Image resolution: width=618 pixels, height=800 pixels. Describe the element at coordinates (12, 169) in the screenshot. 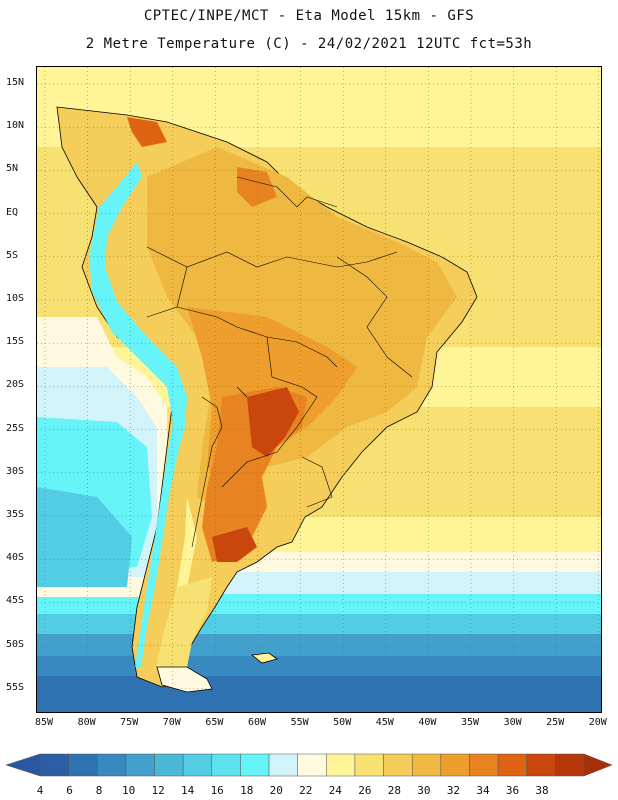

I see `latitude-label: 5N` at that location.